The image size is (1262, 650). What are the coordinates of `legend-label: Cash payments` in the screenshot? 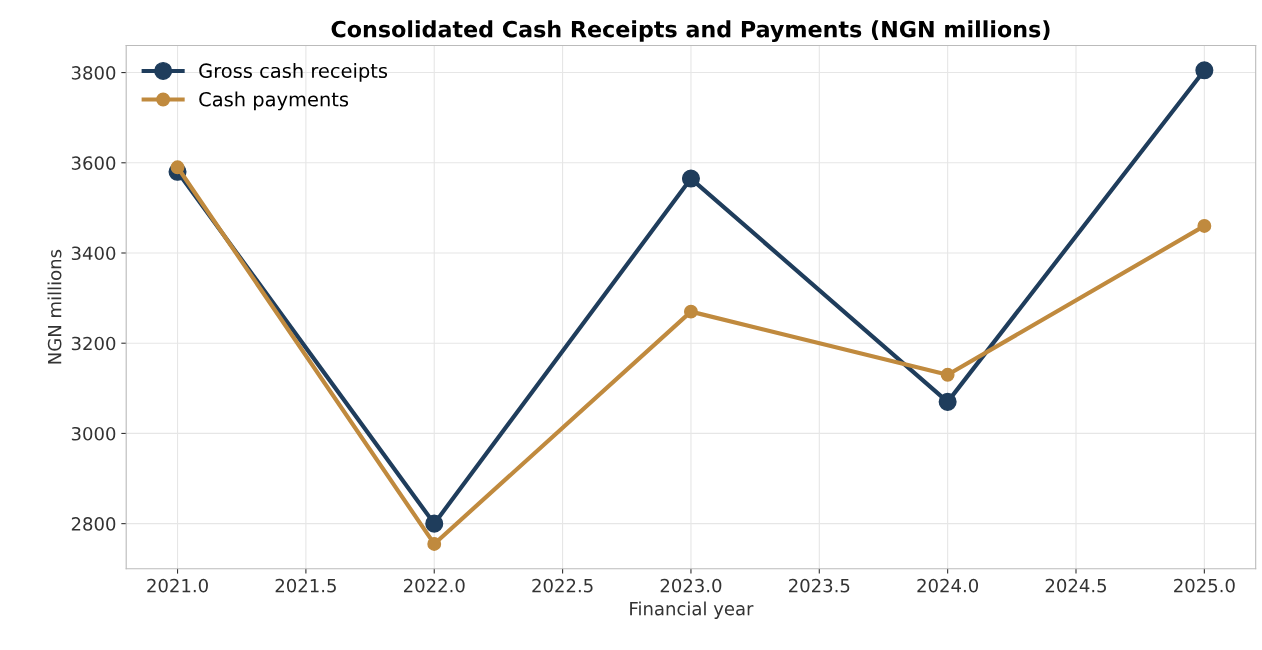 It's located at (274, 101).